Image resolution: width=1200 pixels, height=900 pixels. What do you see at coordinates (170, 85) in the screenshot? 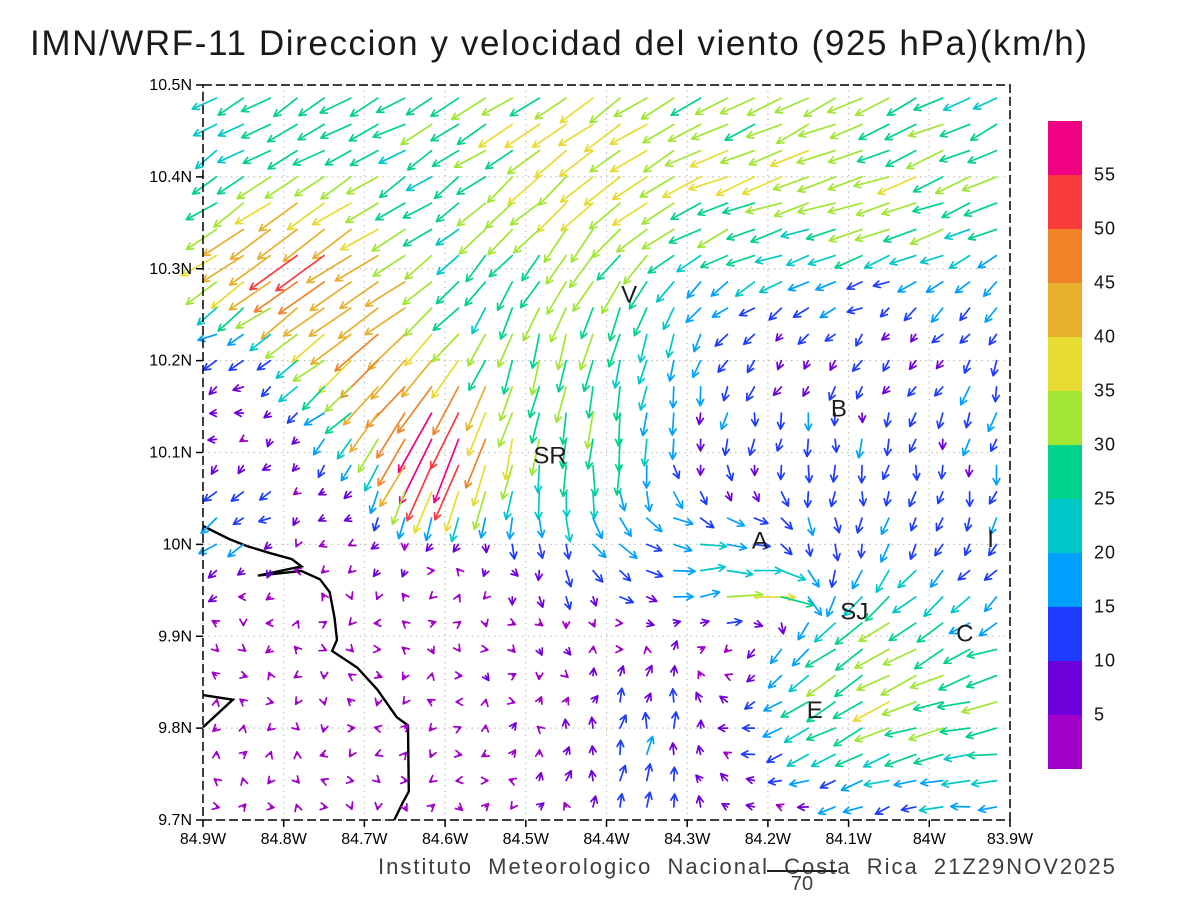
I see `y-tick-label: 10.5N` at bounding box center [170, 85].